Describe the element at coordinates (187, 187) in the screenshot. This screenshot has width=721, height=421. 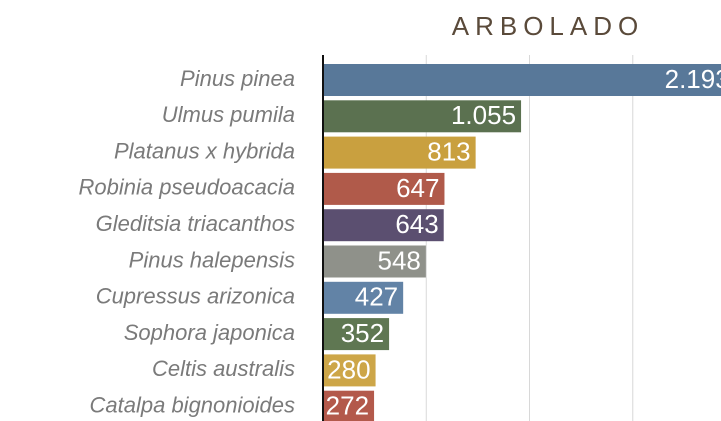
I see `category-label: Robinia pseudoacacia` at that location.